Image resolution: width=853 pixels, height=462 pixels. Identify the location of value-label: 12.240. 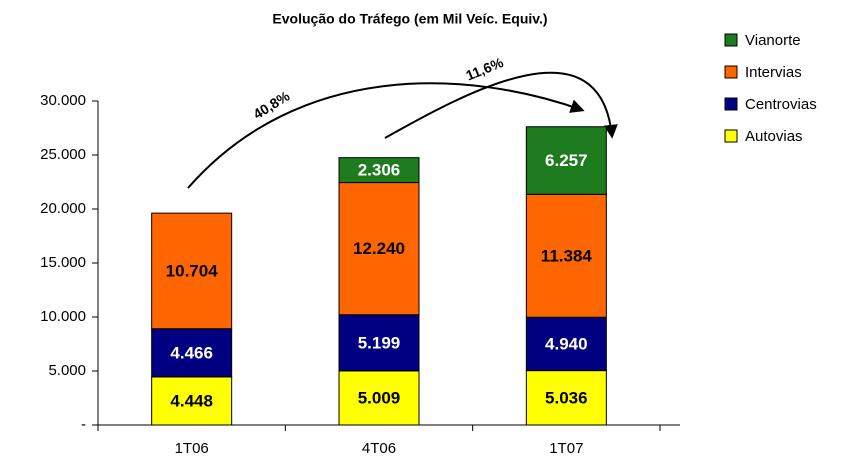
(379, 248).